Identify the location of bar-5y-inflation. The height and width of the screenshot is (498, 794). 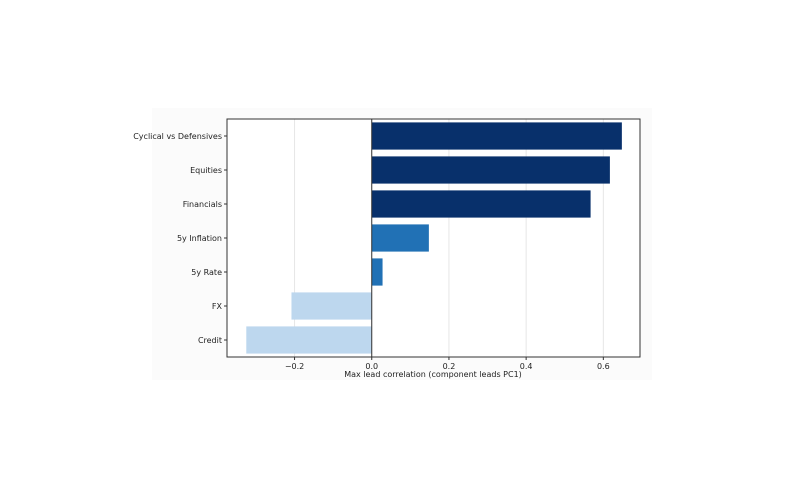
(400, 238).